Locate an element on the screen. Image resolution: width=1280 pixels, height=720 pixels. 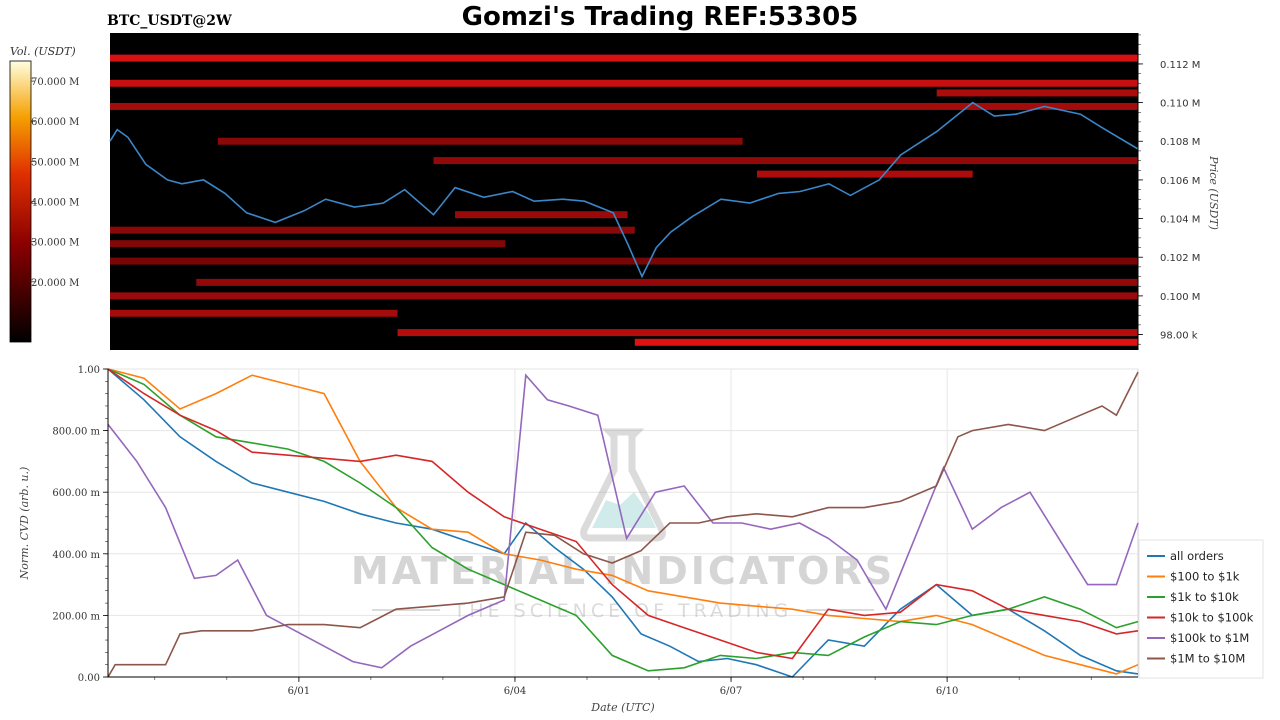
cvd-x-tick-label: 6/01 is located at coordinates (299, 691).